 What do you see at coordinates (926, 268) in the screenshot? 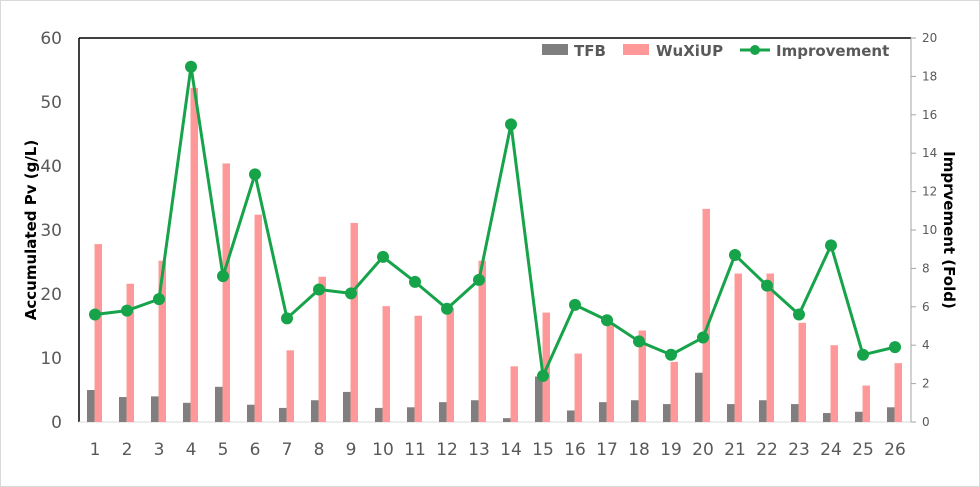
I see `right-tick-label: 8` at bounding box center [926, 268].